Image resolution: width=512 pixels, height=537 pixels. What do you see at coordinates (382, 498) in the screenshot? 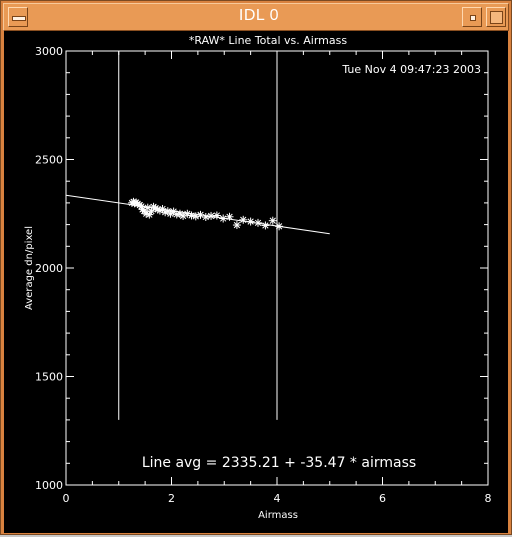
I see `x-tick-label: 6` at bounding box center [382, 498].